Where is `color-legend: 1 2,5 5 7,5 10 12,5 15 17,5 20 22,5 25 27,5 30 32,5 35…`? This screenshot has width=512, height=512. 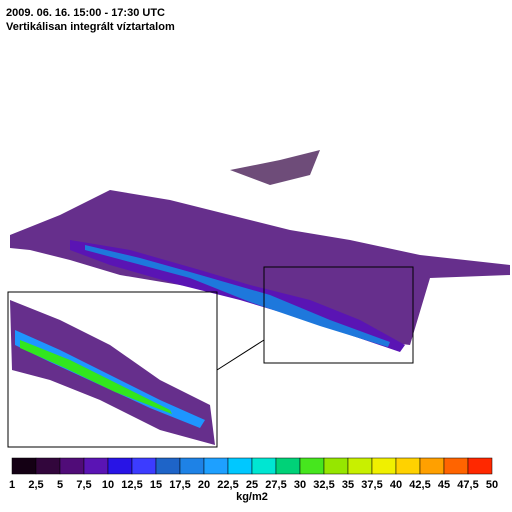
color-legend: 1 2,5 5 7,5 10 12,5 15 17,5 20 22,5 25 27,5 30 32,5 35… is located at coordinates (253, 474).